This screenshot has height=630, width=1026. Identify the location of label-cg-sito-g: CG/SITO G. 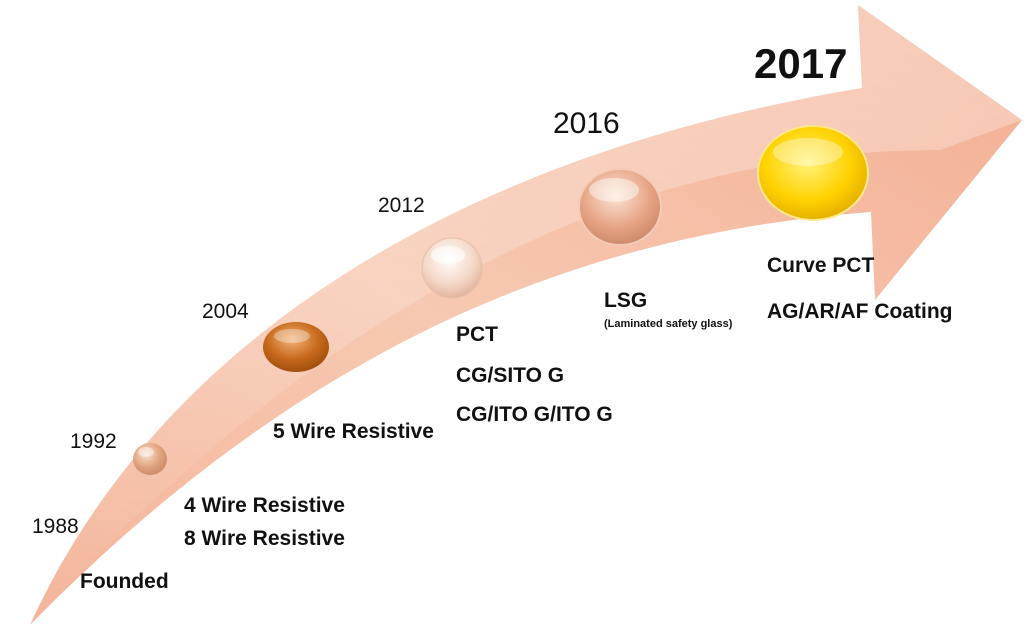
(510, 375).